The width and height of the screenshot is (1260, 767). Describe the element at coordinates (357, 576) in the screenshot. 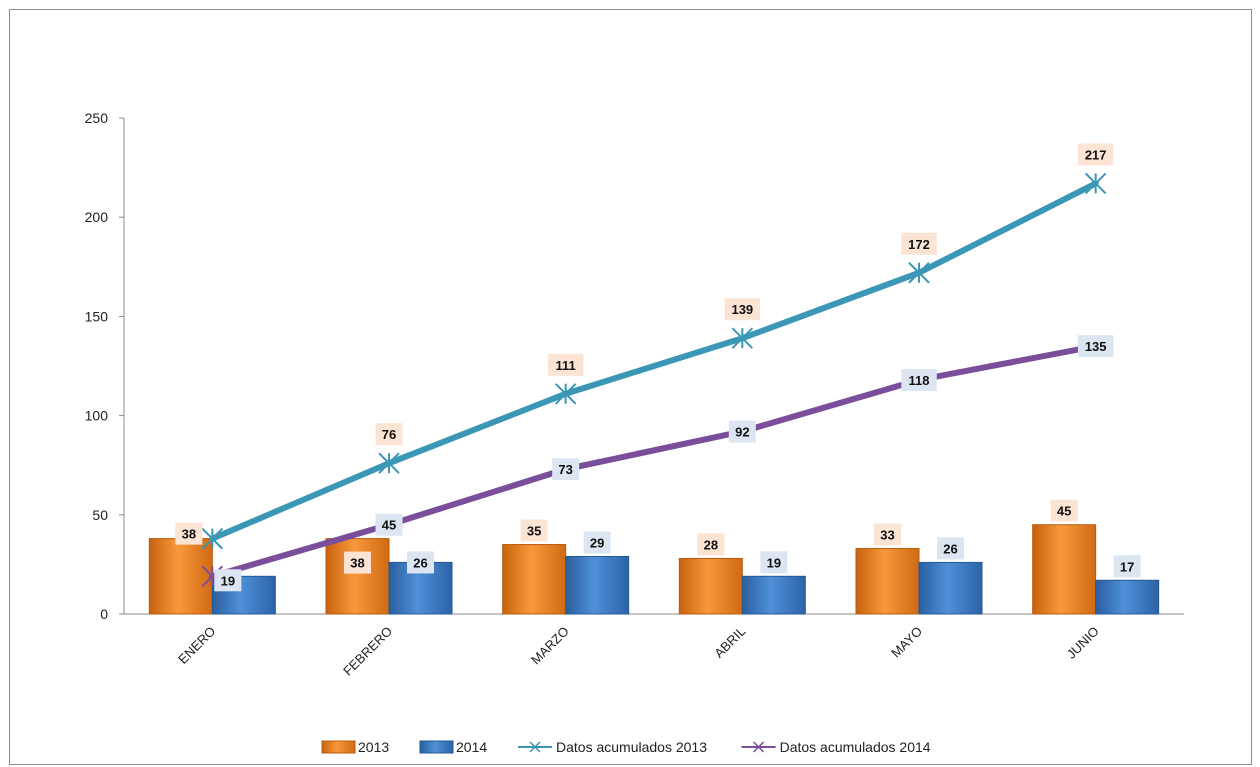

I see `bar-2013-febrero` at that location.